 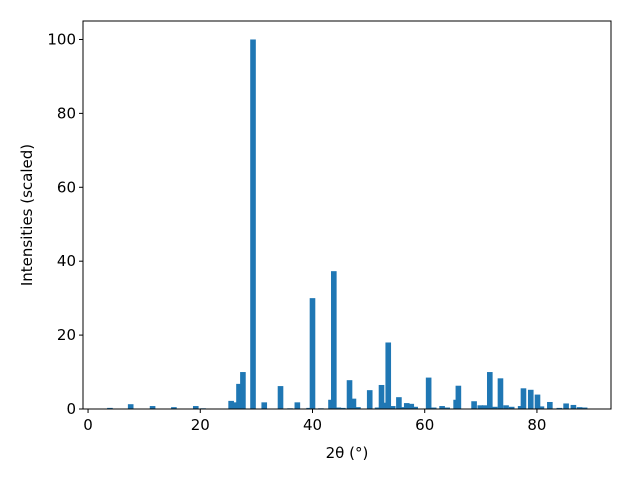 I want to click on y-tick-label: 40, so click(x=66, y=261).